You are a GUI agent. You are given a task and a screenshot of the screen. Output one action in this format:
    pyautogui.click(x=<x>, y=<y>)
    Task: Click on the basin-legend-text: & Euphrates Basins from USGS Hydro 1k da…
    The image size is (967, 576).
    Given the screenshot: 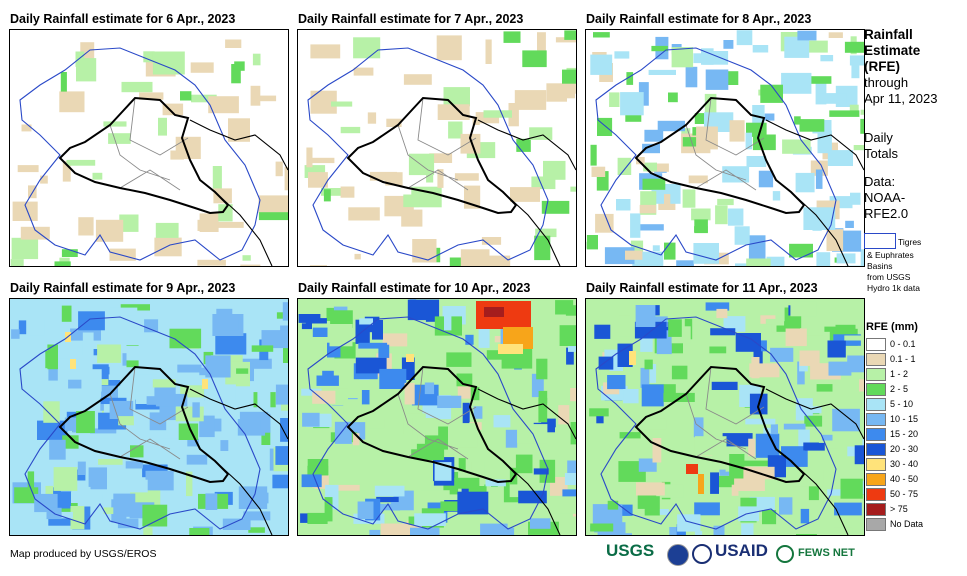 What is the action you would take?
    pyautogui.click(x=893, y=271)
    